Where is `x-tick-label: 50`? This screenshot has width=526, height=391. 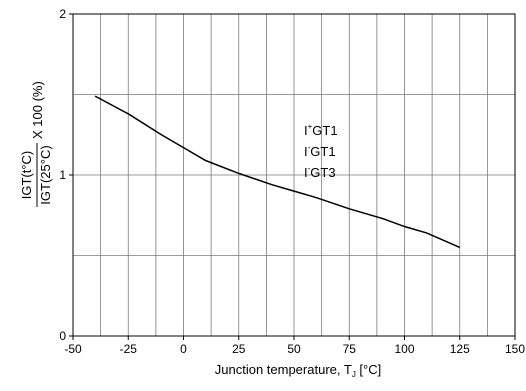
x-tick-label: 50 is located at coordinates (294, 349).